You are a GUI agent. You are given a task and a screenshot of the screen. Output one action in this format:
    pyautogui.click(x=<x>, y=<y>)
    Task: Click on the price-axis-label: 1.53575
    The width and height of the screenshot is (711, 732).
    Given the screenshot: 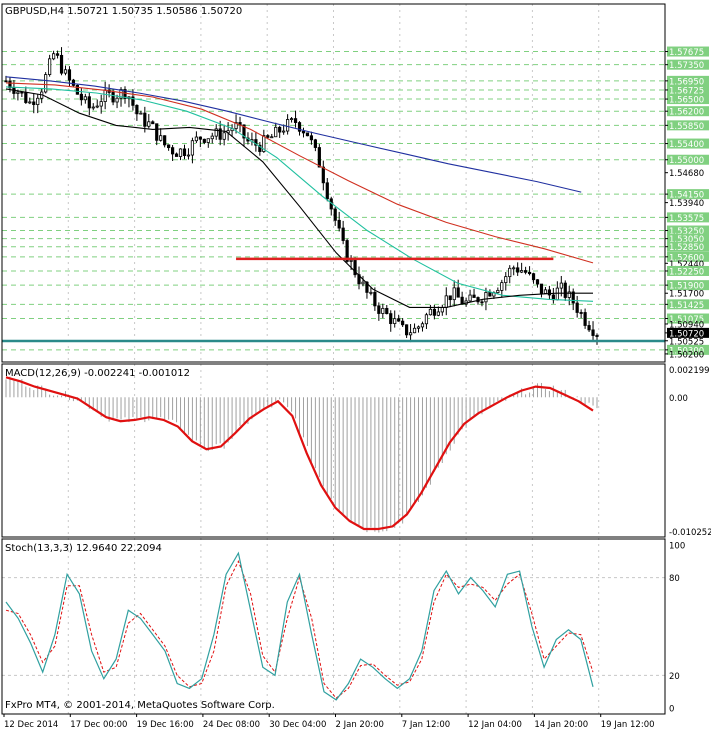 What is the action you would take?
    pyautogui.click(x=686, y=219)
    